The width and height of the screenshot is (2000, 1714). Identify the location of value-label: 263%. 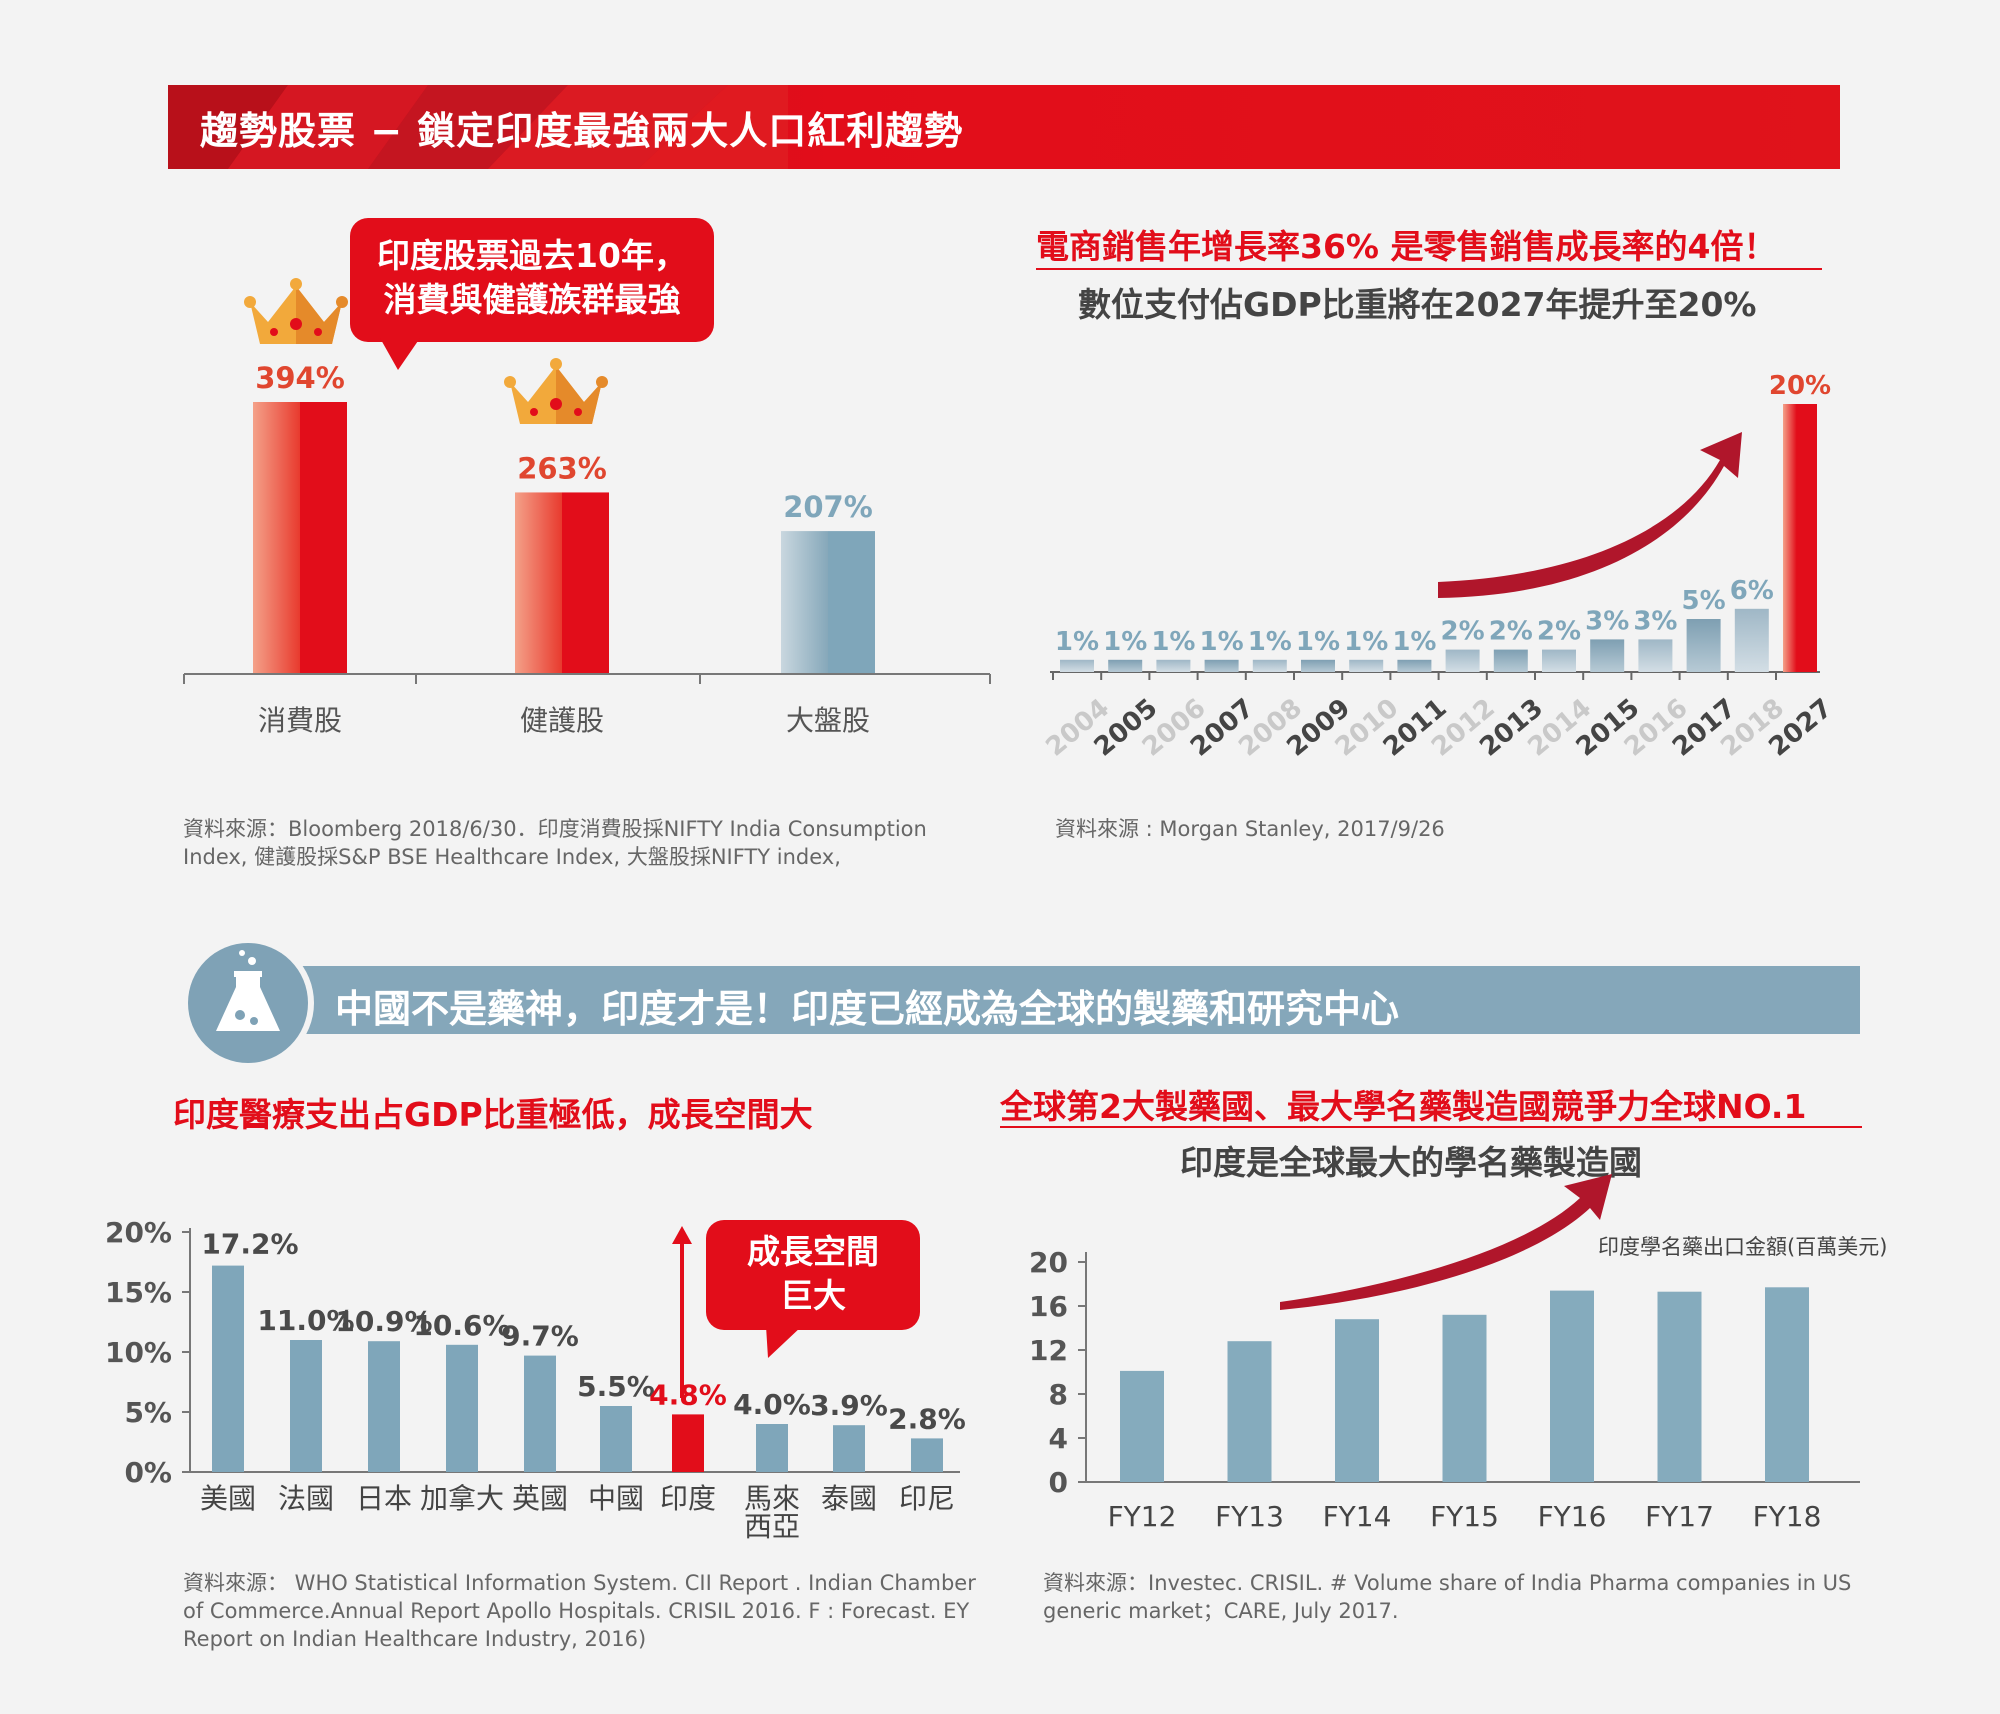
(562, 468).